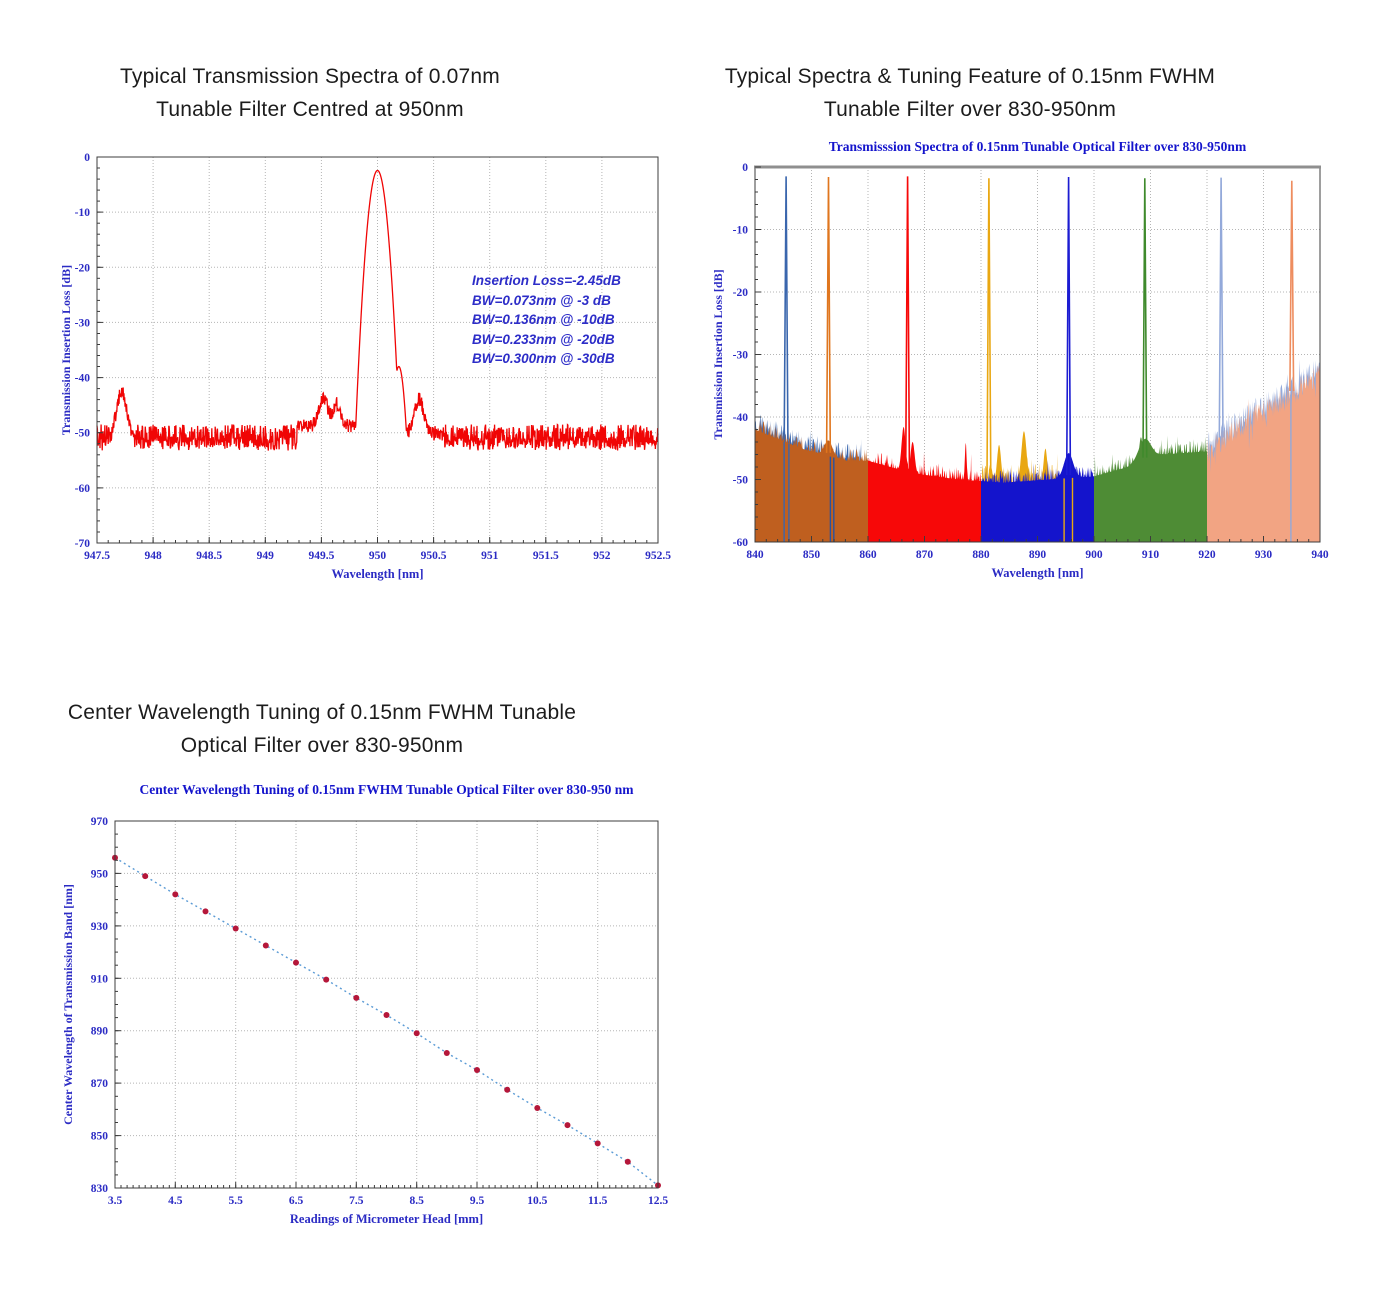 The image size is (1400, 1303). Describe the element at coordinates (266, 556) in the screenshot. I see `x-tick-label: 949` at that location.